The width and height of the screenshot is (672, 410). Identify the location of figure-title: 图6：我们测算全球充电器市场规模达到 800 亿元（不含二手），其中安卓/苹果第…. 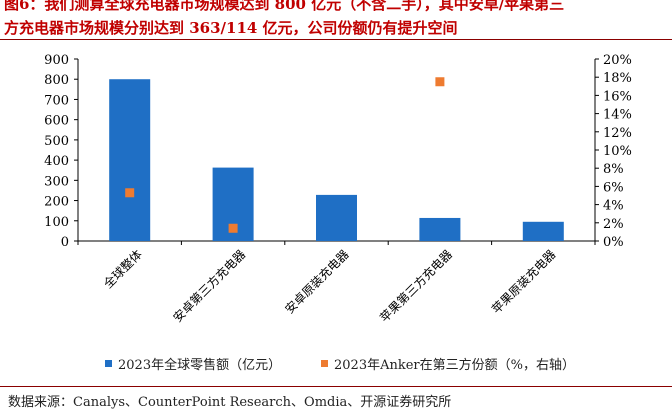
(336, 20).